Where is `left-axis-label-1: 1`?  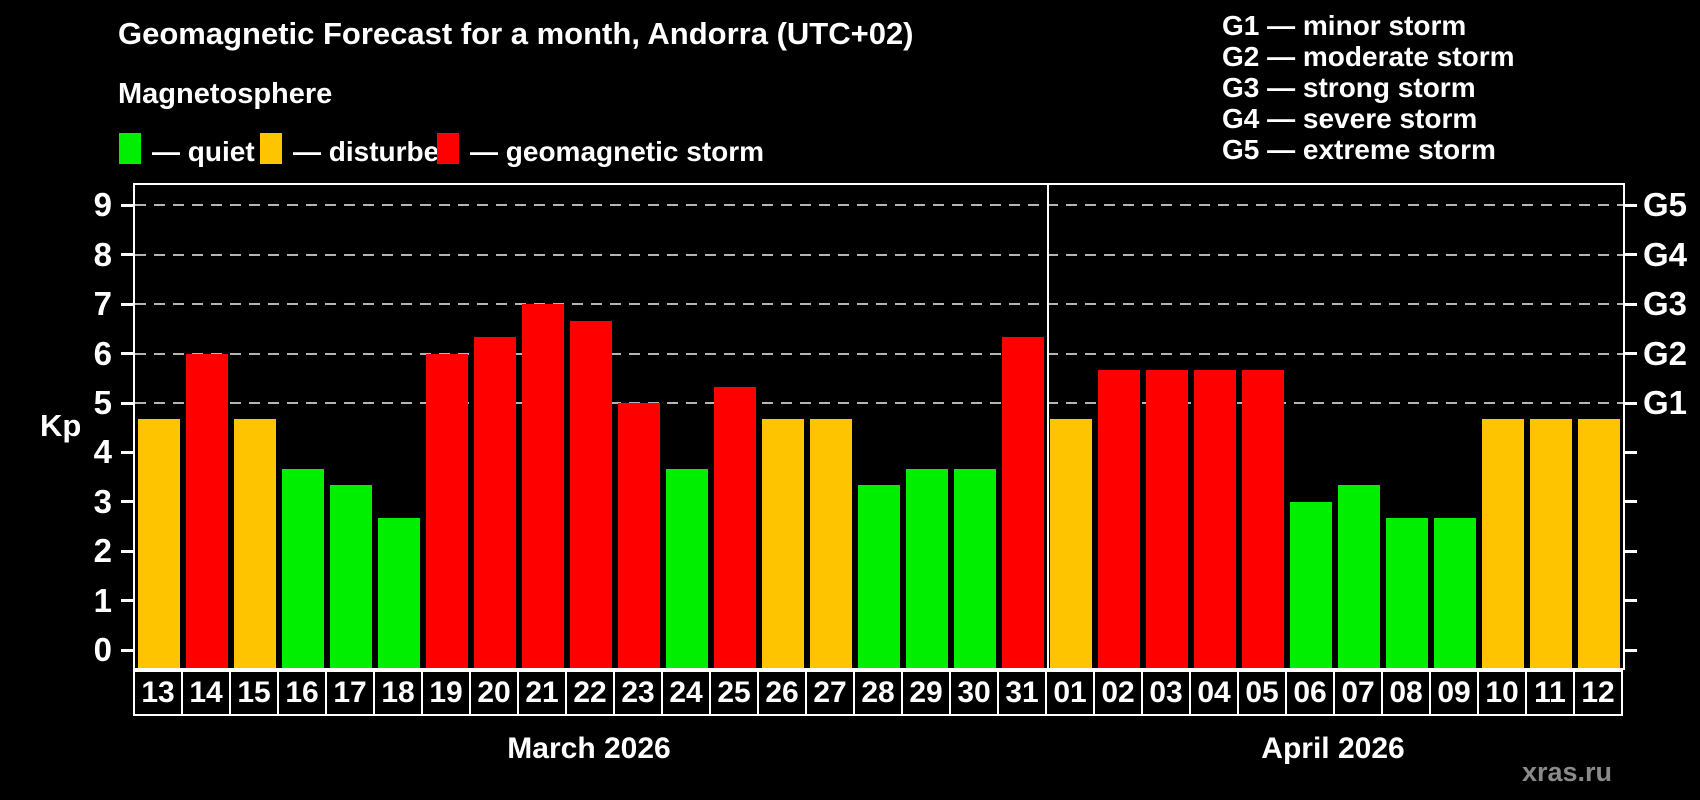 left-axis-label-1: 1 is located at coordinates (102, 600).